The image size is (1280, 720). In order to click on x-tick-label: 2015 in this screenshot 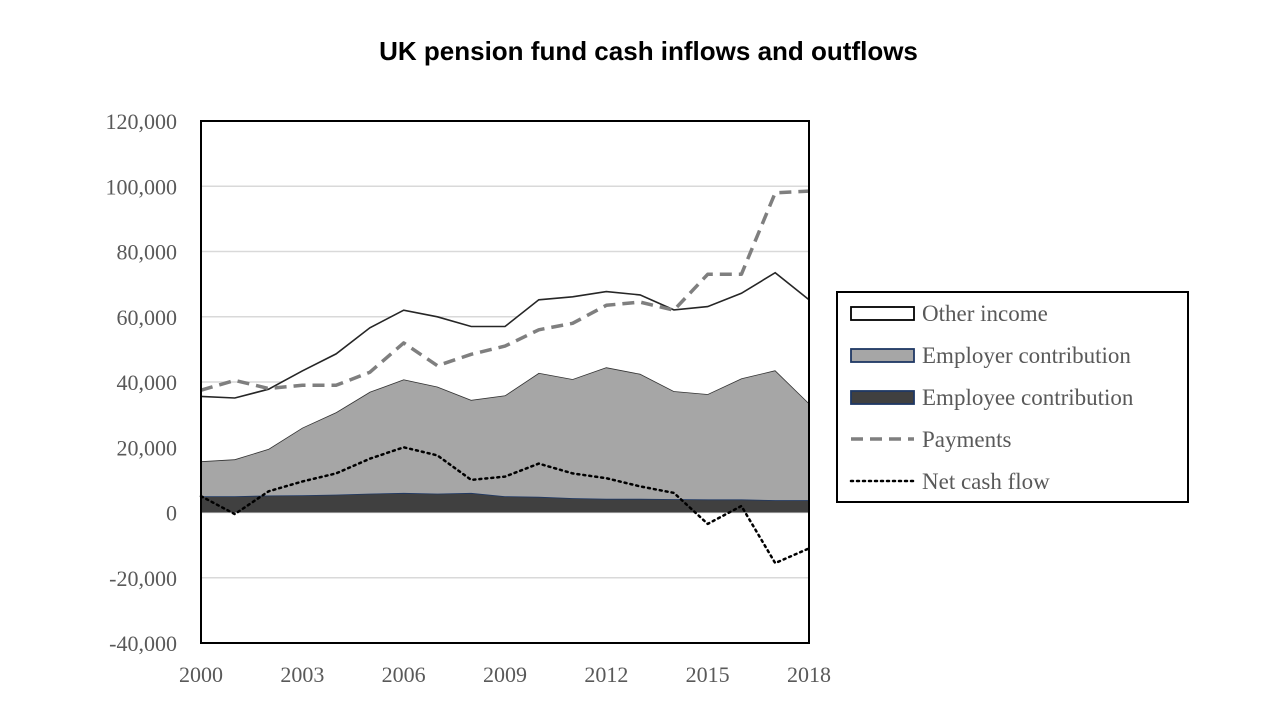, I will do `click(708, 674)`.